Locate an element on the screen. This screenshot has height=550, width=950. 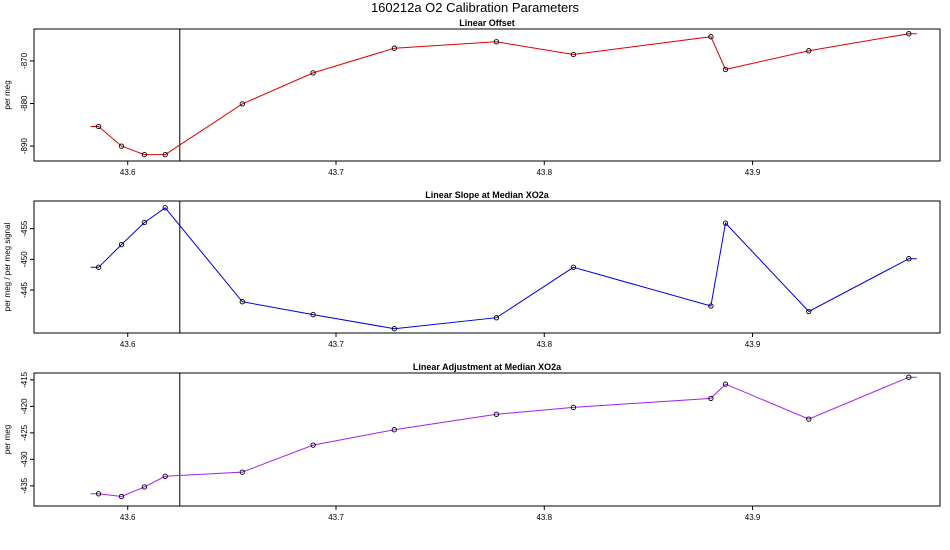
figure-title: 160212a O2 Calibration Parameters is located at coordinates (475, 7).